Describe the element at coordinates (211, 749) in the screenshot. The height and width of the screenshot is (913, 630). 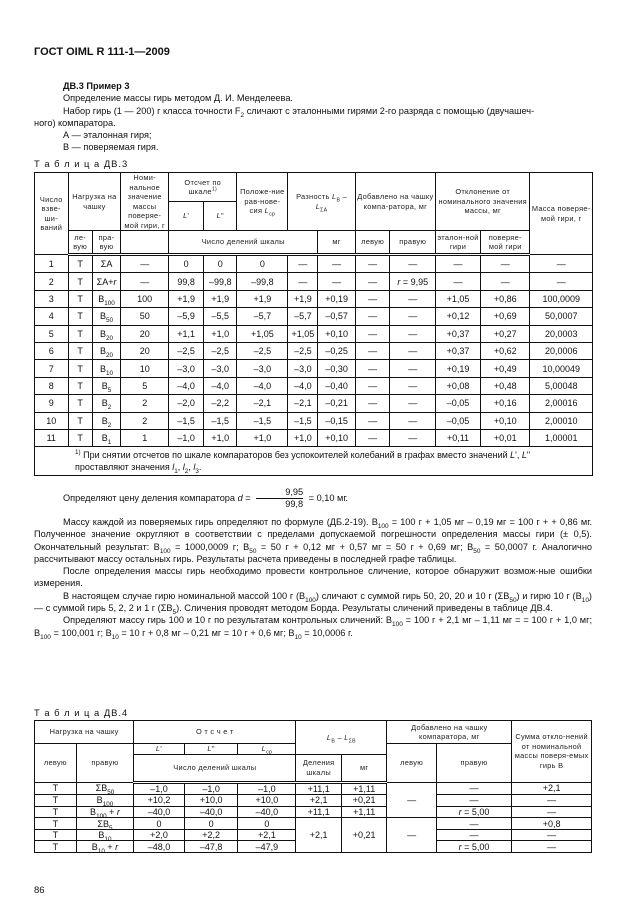
I see `header-l2: L"` at that location.